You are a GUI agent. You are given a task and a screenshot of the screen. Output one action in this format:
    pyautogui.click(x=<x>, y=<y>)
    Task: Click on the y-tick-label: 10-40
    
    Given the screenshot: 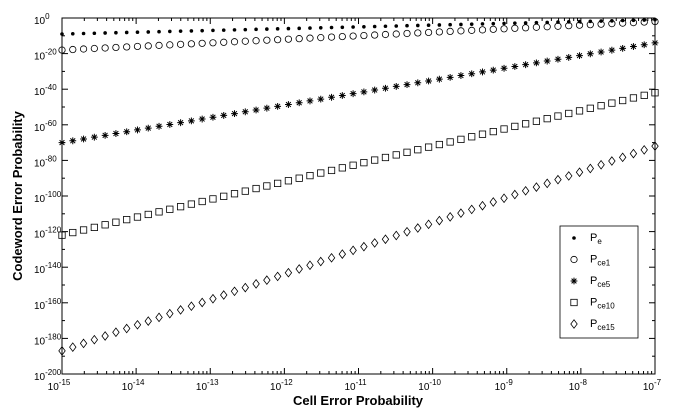 What is the action you would take?
    pyautogui.click(x=45, y=90)
    